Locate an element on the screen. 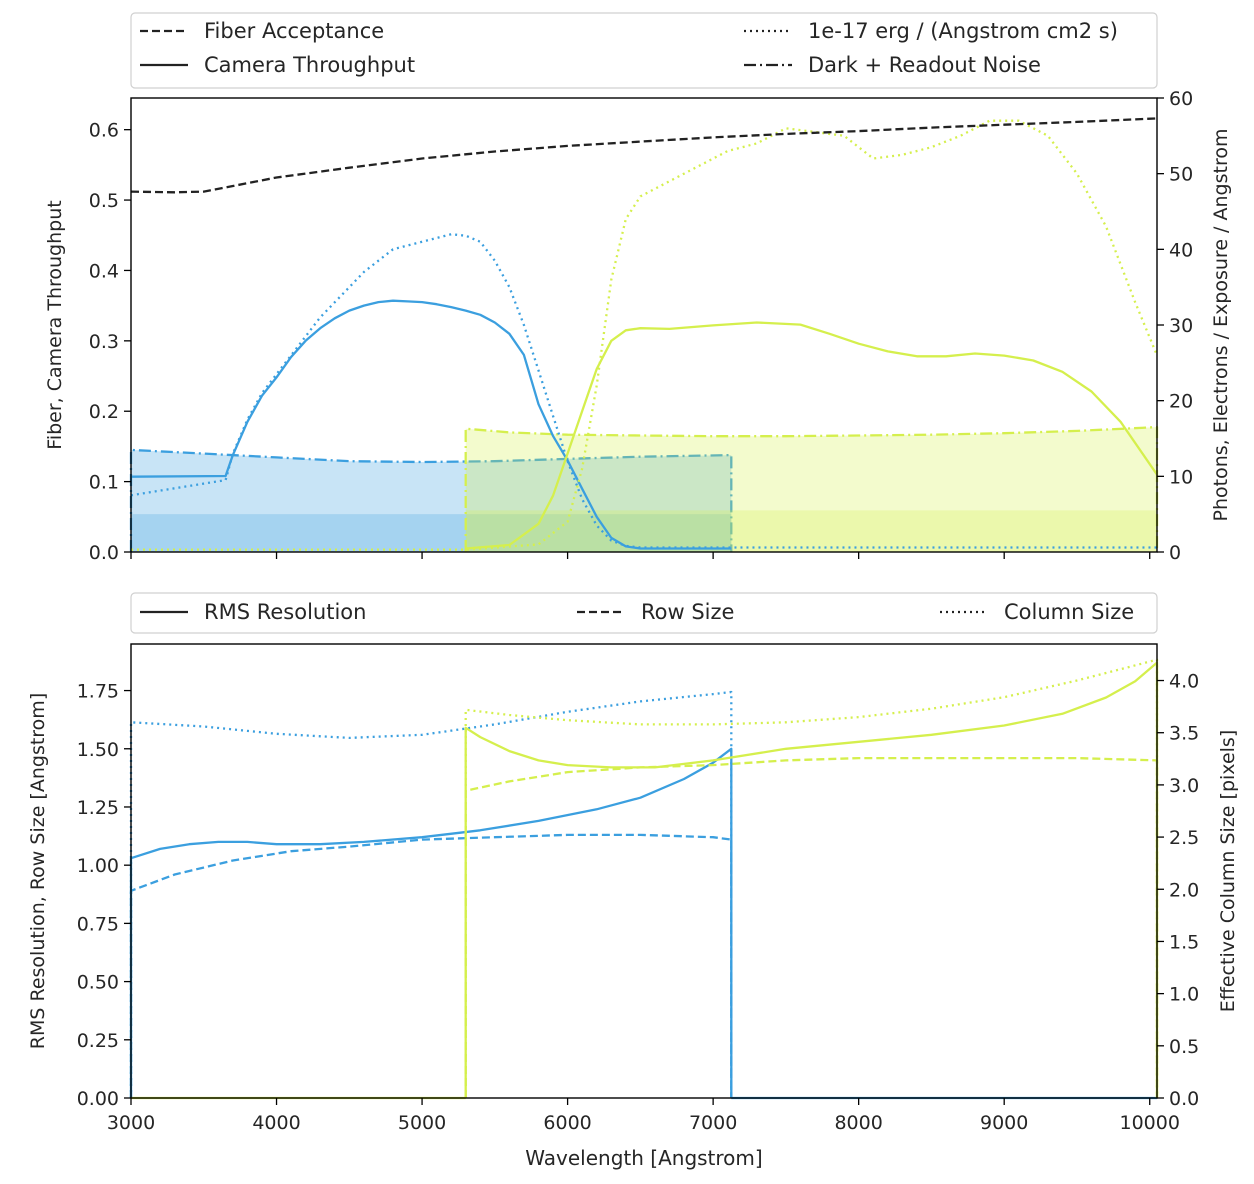  bottom-y2-tick-label: 0.5 is located at coordinates (1184, 1047).